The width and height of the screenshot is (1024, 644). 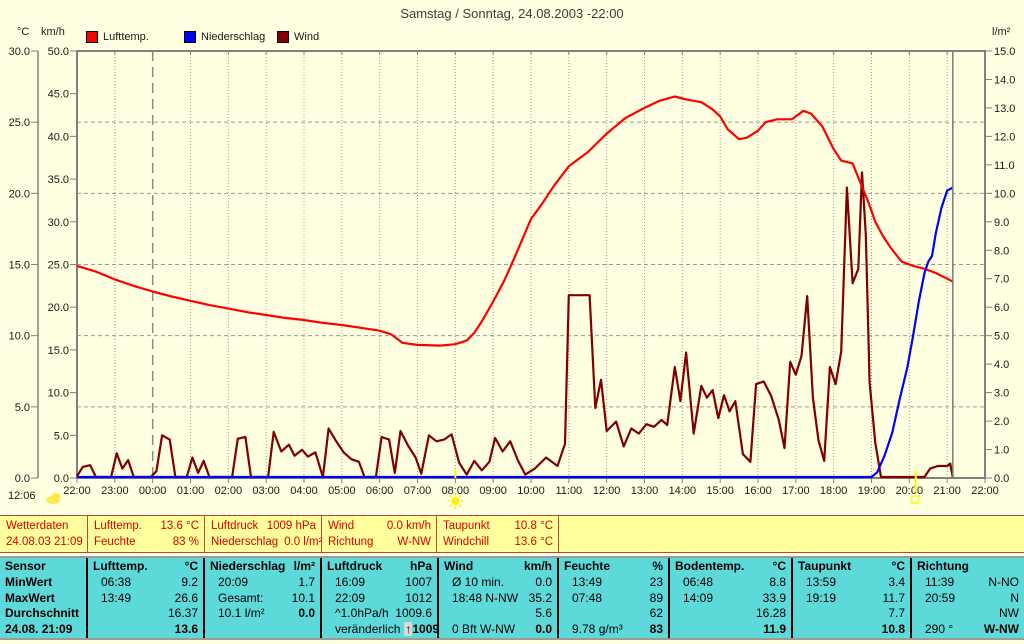 What do you see at coordinates (22, 479) in the screenshot?
I see `c-tick-label: 0.0` at bounding box center [22, 479].